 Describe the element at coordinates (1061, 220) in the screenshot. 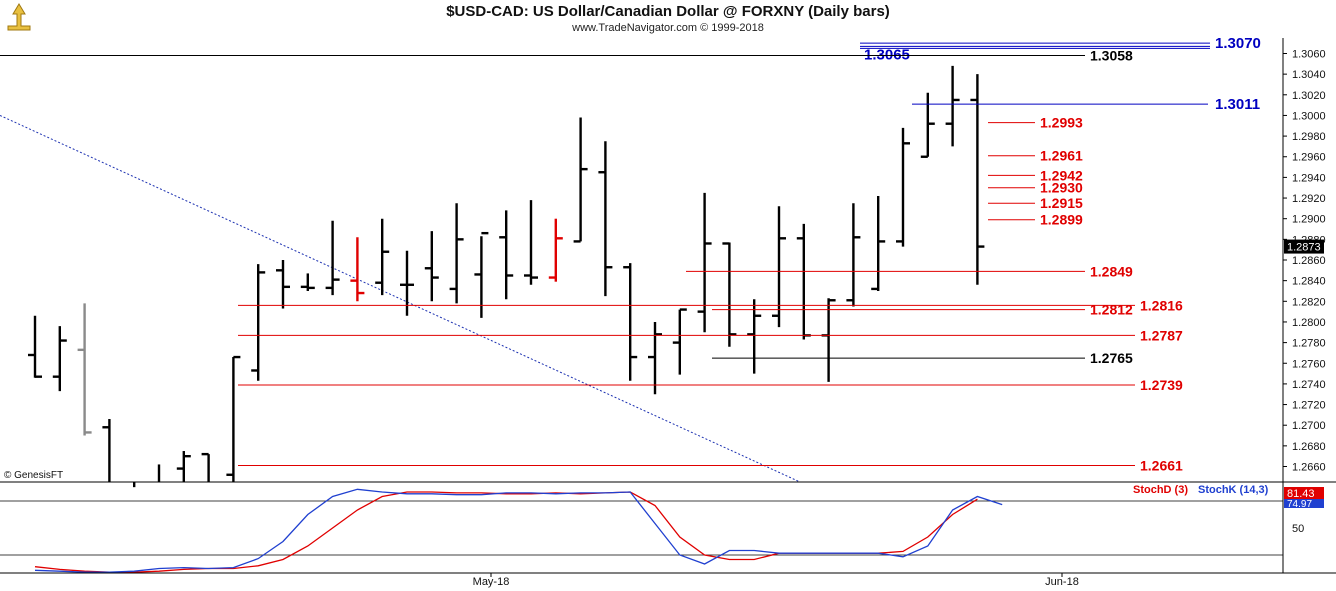

I see `level-label: 1.2899` at that location.